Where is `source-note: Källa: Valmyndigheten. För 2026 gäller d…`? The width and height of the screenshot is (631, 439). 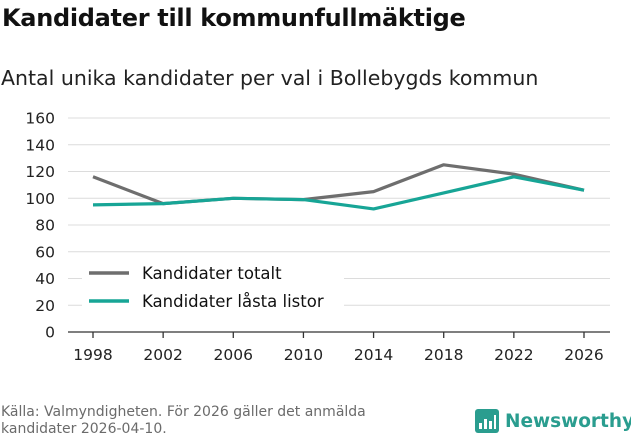
source-note: Källa: Valmyndigheten. För 2026 gäller d… is located at coordinates (183, 420).